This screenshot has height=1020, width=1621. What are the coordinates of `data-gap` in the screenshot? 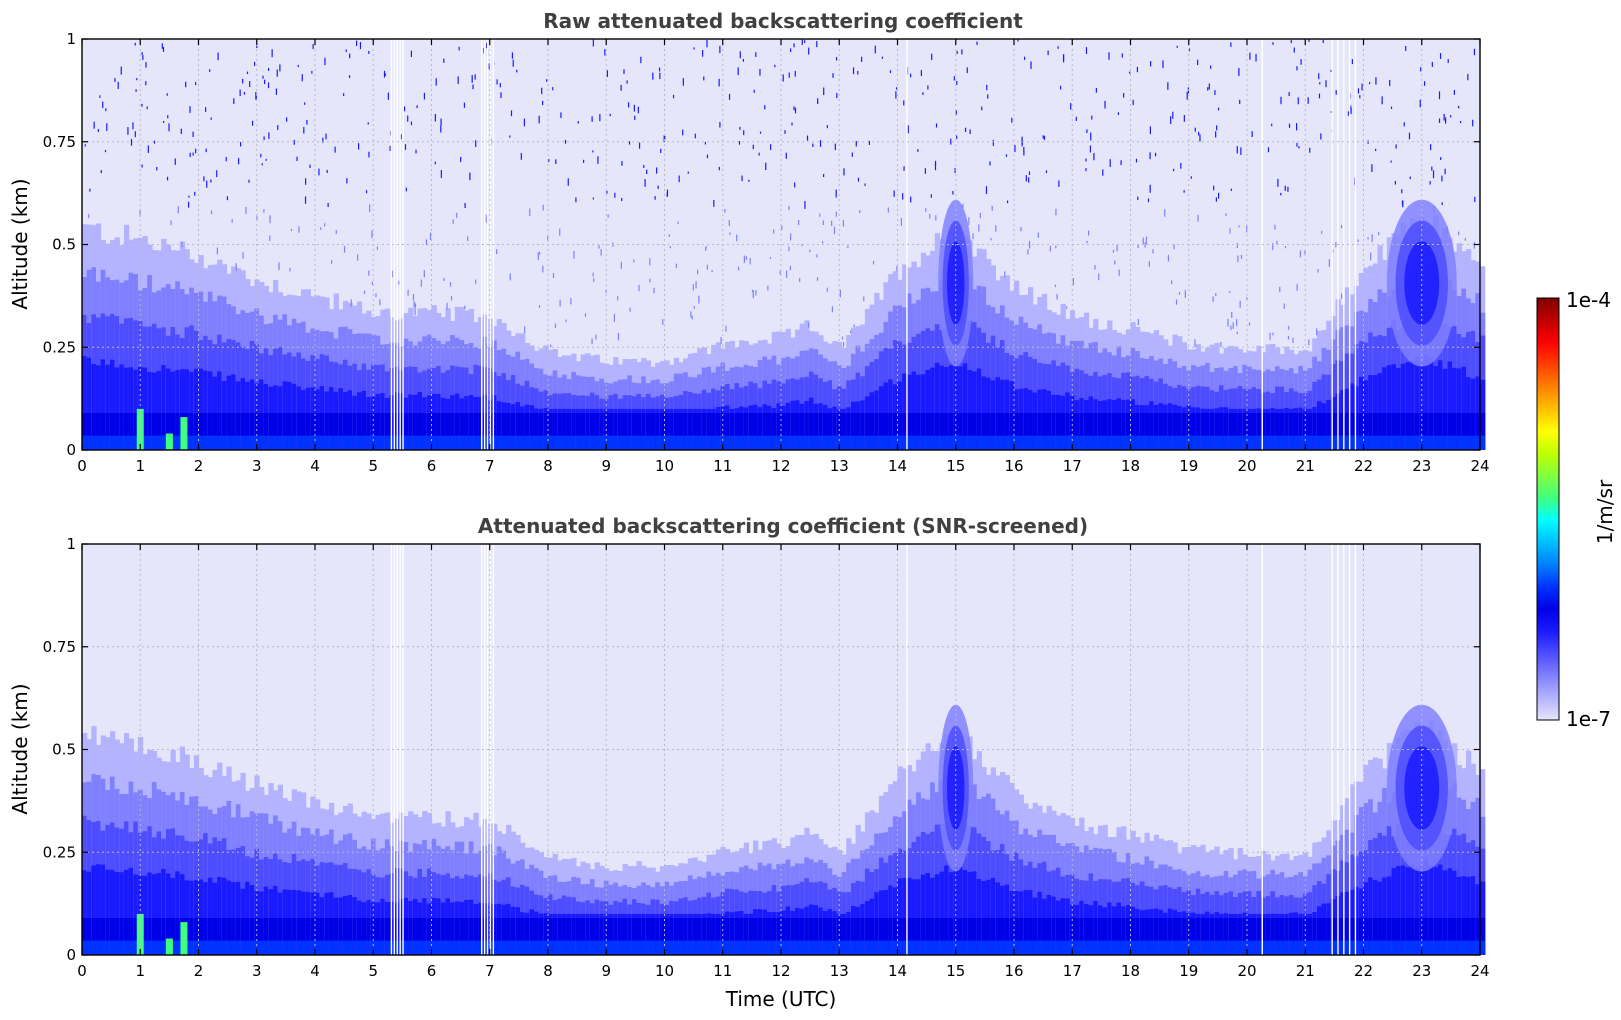 It's located at (482, 244).